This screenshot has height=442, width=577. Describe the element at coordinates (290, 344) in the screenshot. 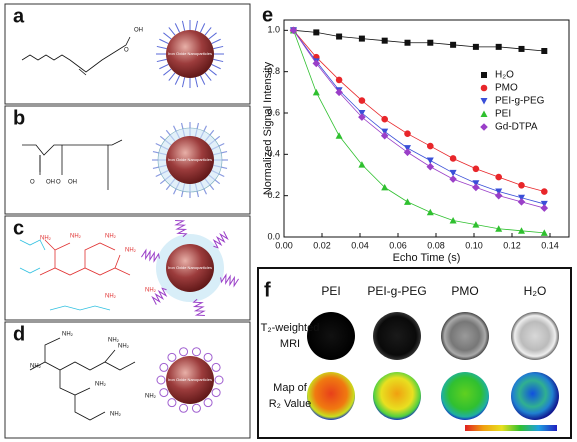

I see `row-label: MRI` at that location.